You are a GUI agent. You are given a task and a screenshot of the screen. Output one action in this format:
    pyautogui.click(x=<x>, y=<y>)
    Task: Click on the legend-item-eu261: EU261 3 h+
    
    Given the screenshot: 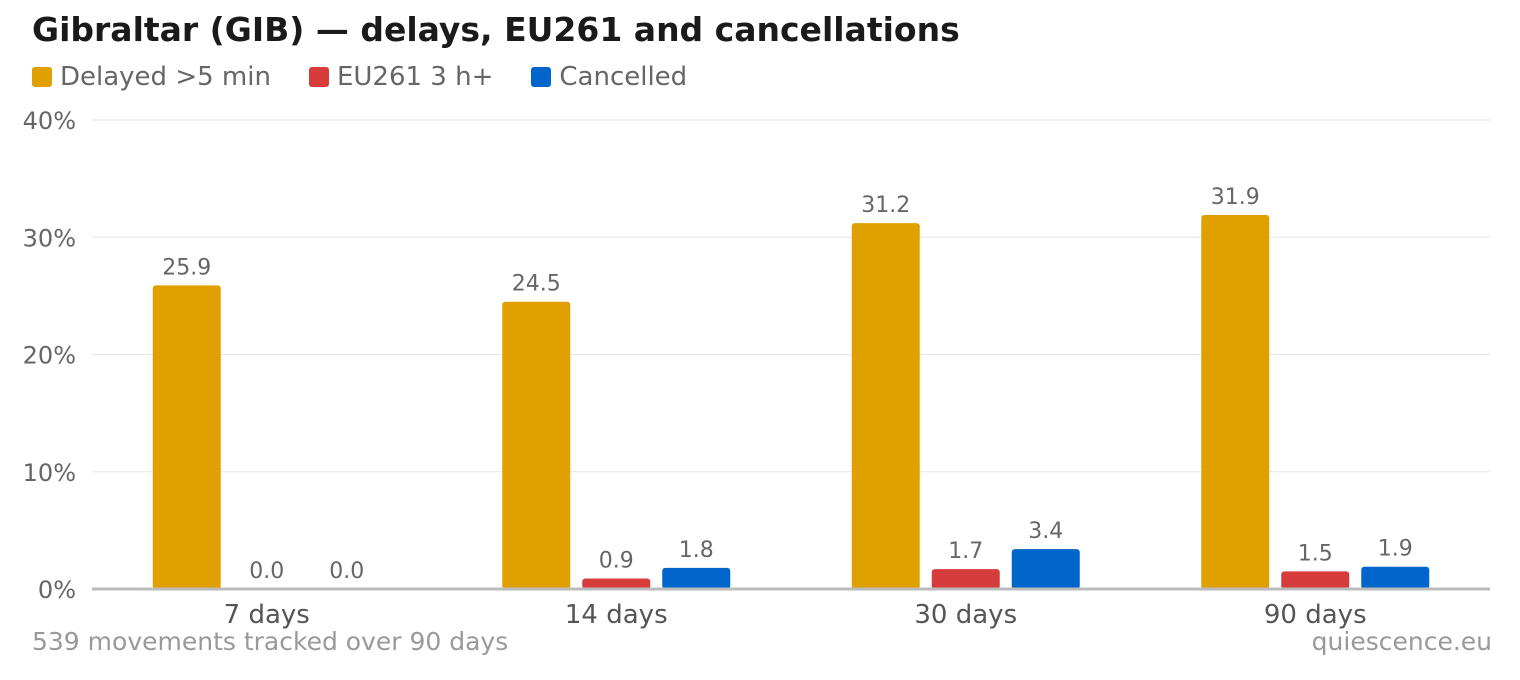 What is the action you would take?
    pyautogui.click(x=401, y=77)
    